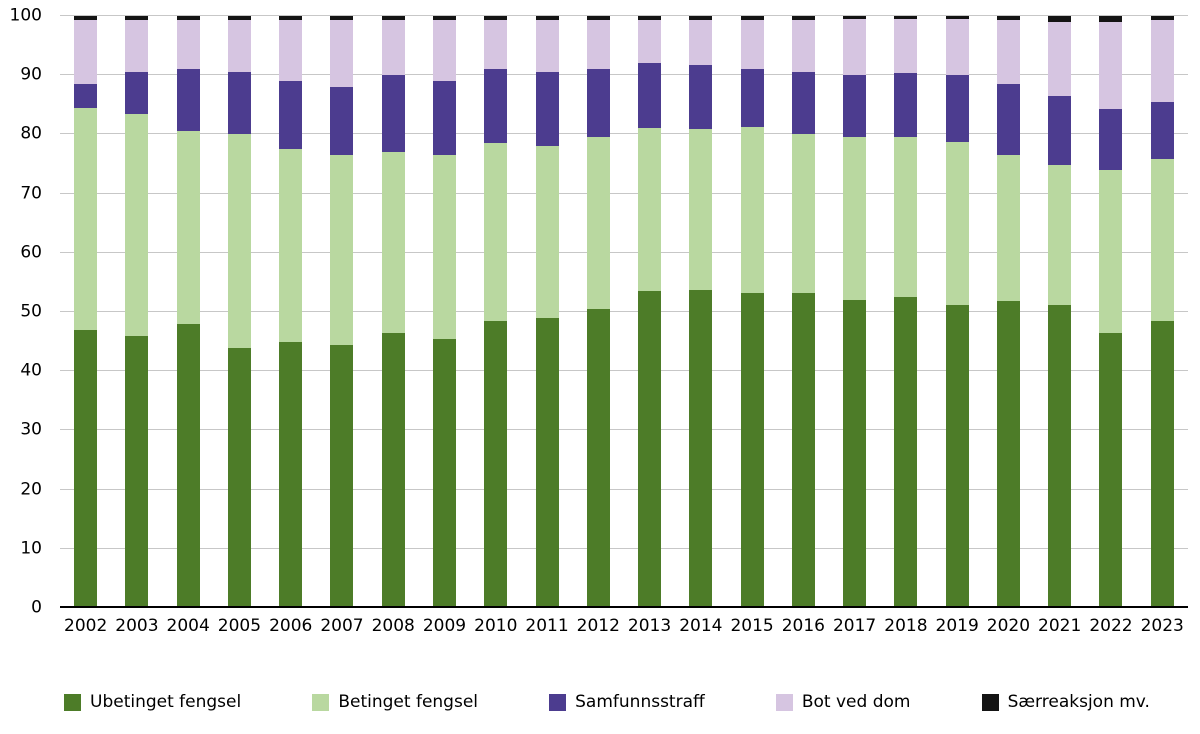 This screenshot has width=1200, height=734. Describe the element at coordinates (31, 252) in the screenshot. I see `y-tick-label: 60` at that location.